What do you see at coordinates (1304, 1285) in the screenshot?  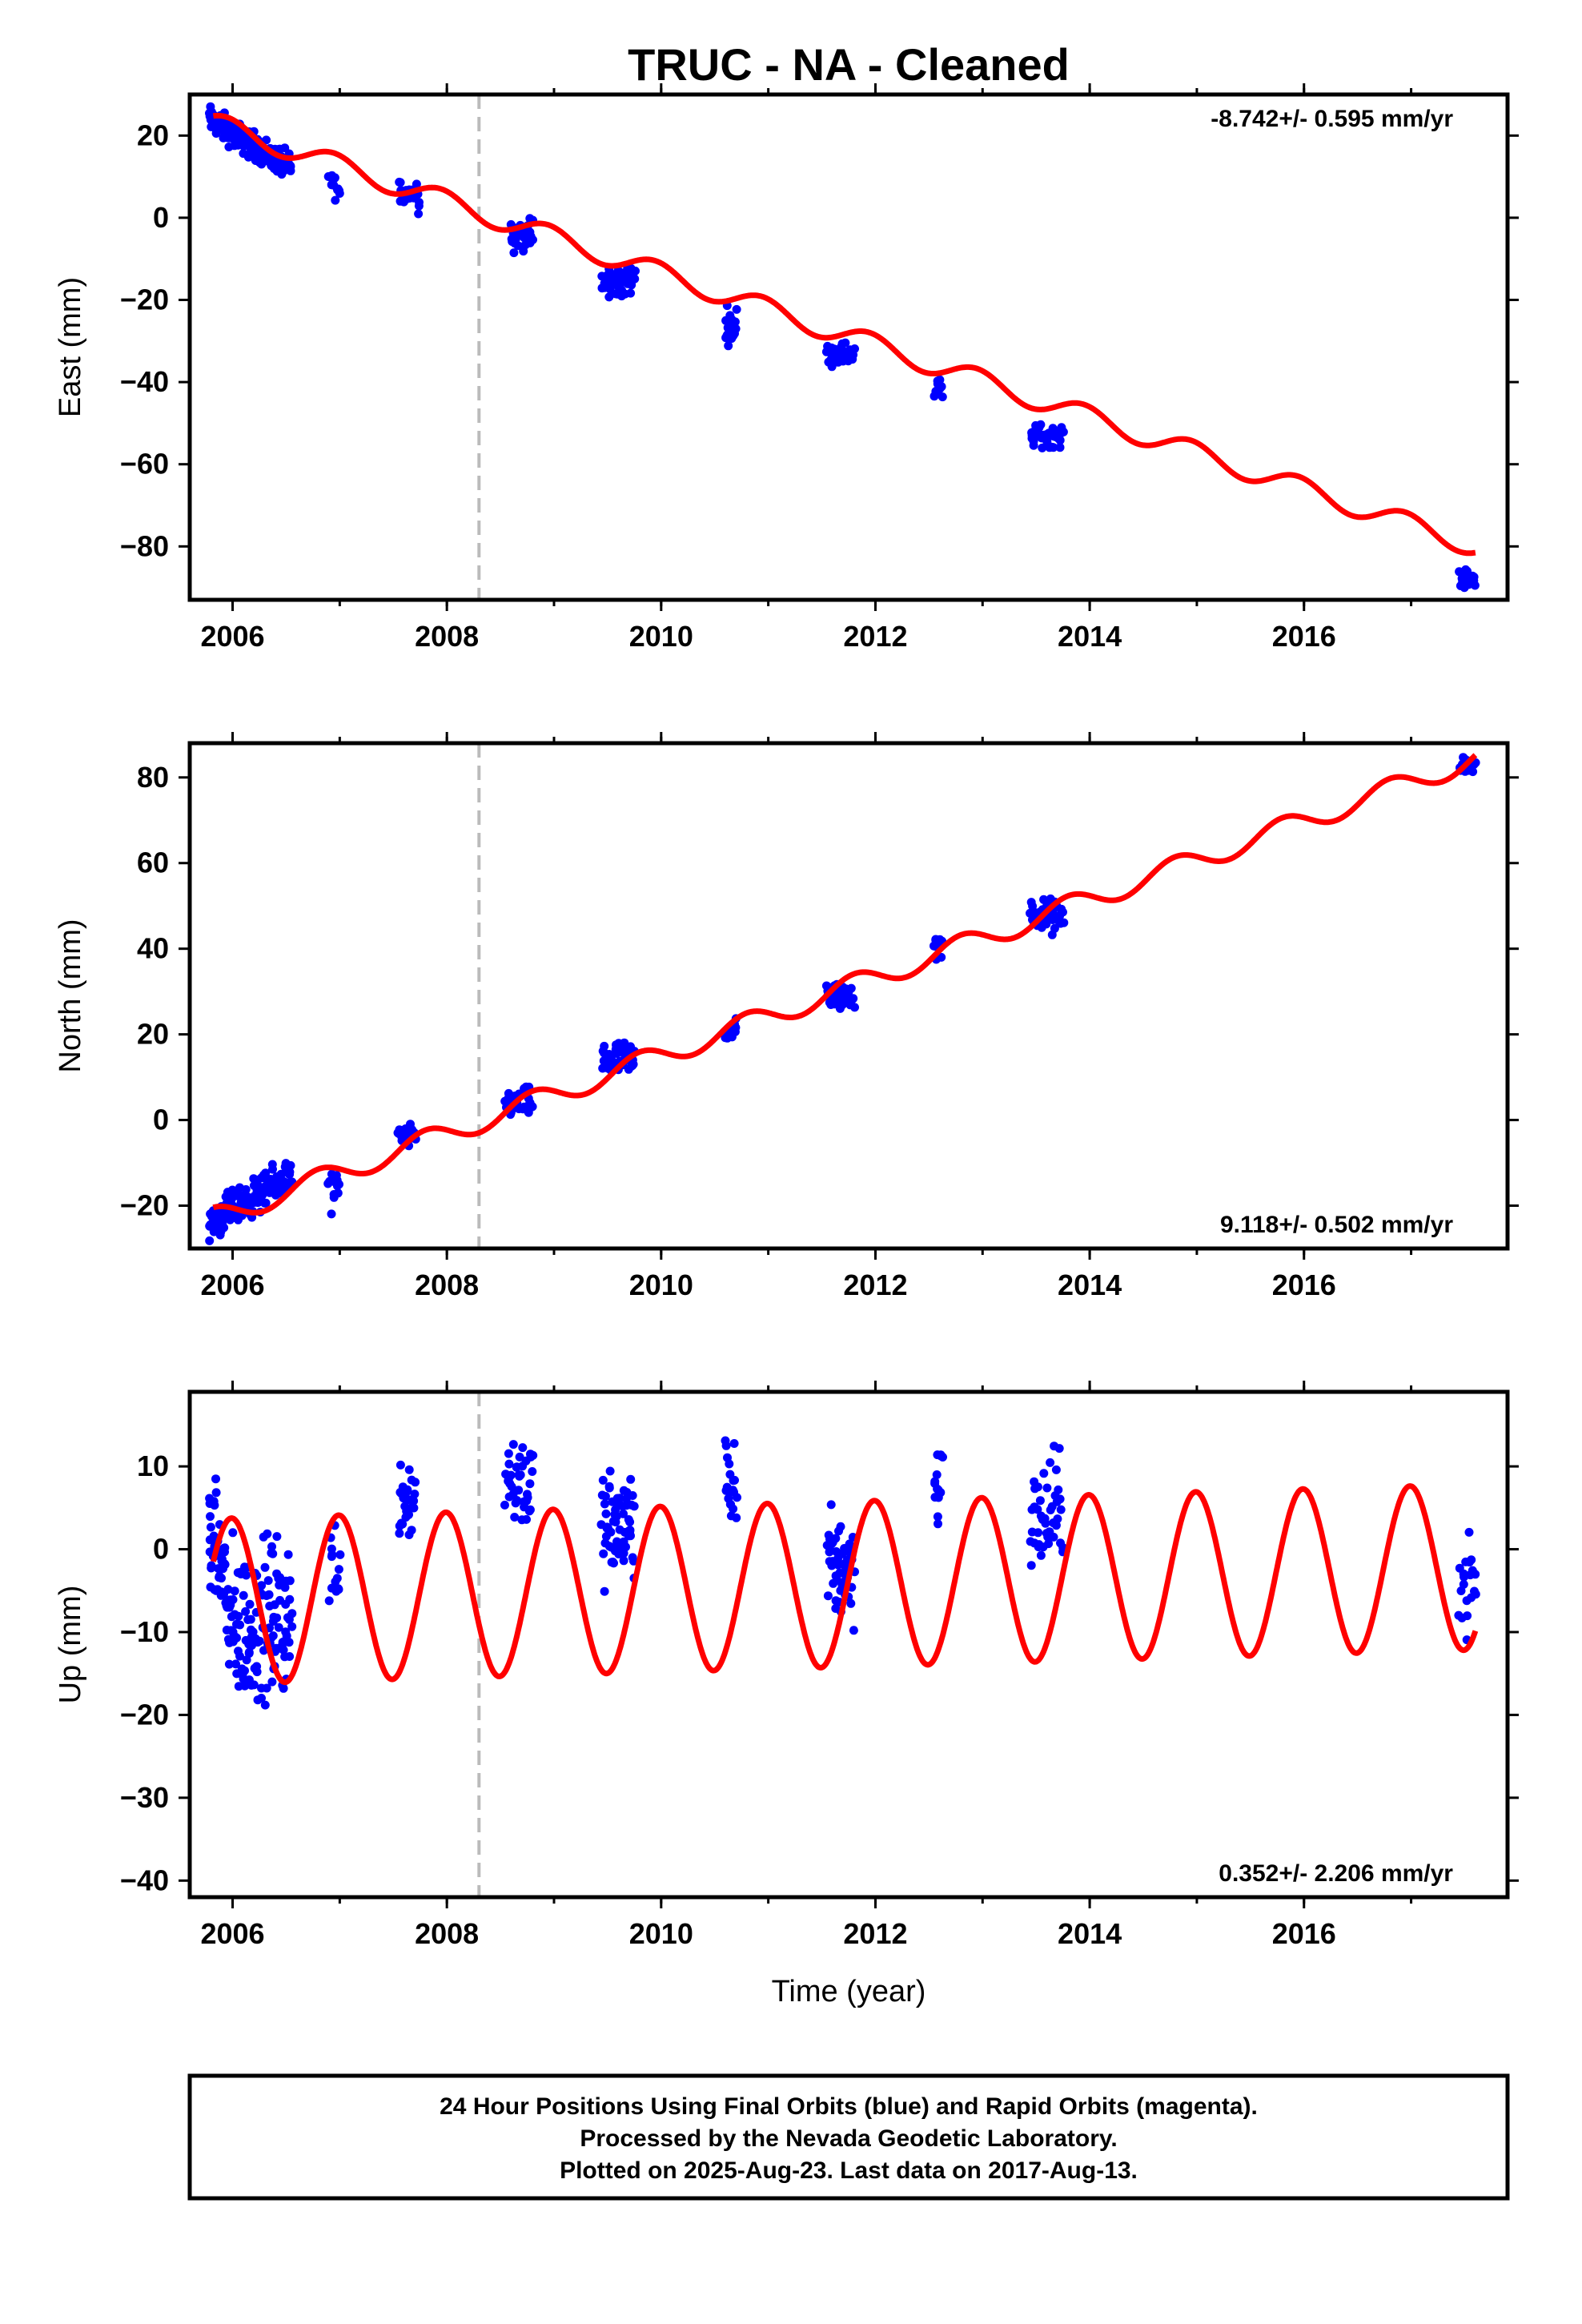 I see `north-x-tick-label: 2016` at bounding box center [1304, 1285].